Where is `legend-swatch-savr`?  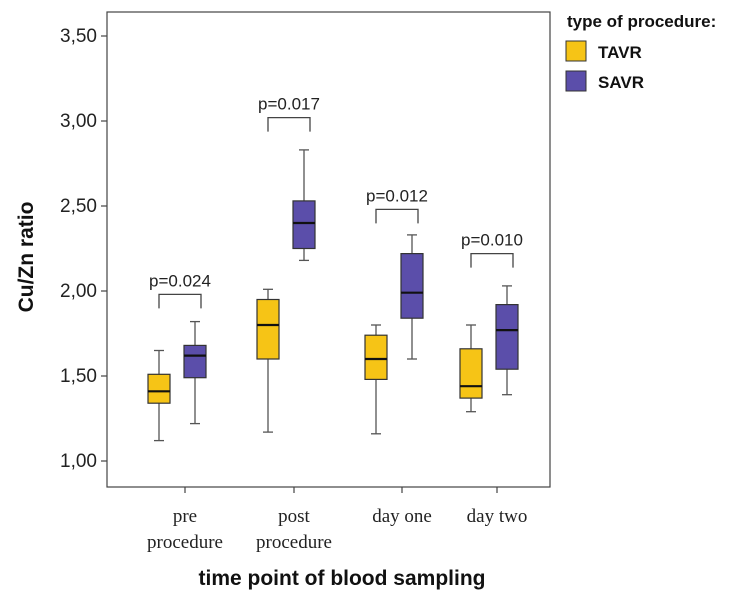
legend-swatch-savr is located at coordinates (576, 81).